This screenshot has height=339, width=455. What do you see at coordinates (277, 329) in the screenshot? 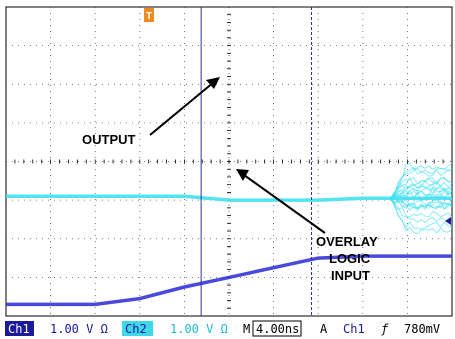
I see `timebase-value: 4.00ns` at bounding box center [277, 329].